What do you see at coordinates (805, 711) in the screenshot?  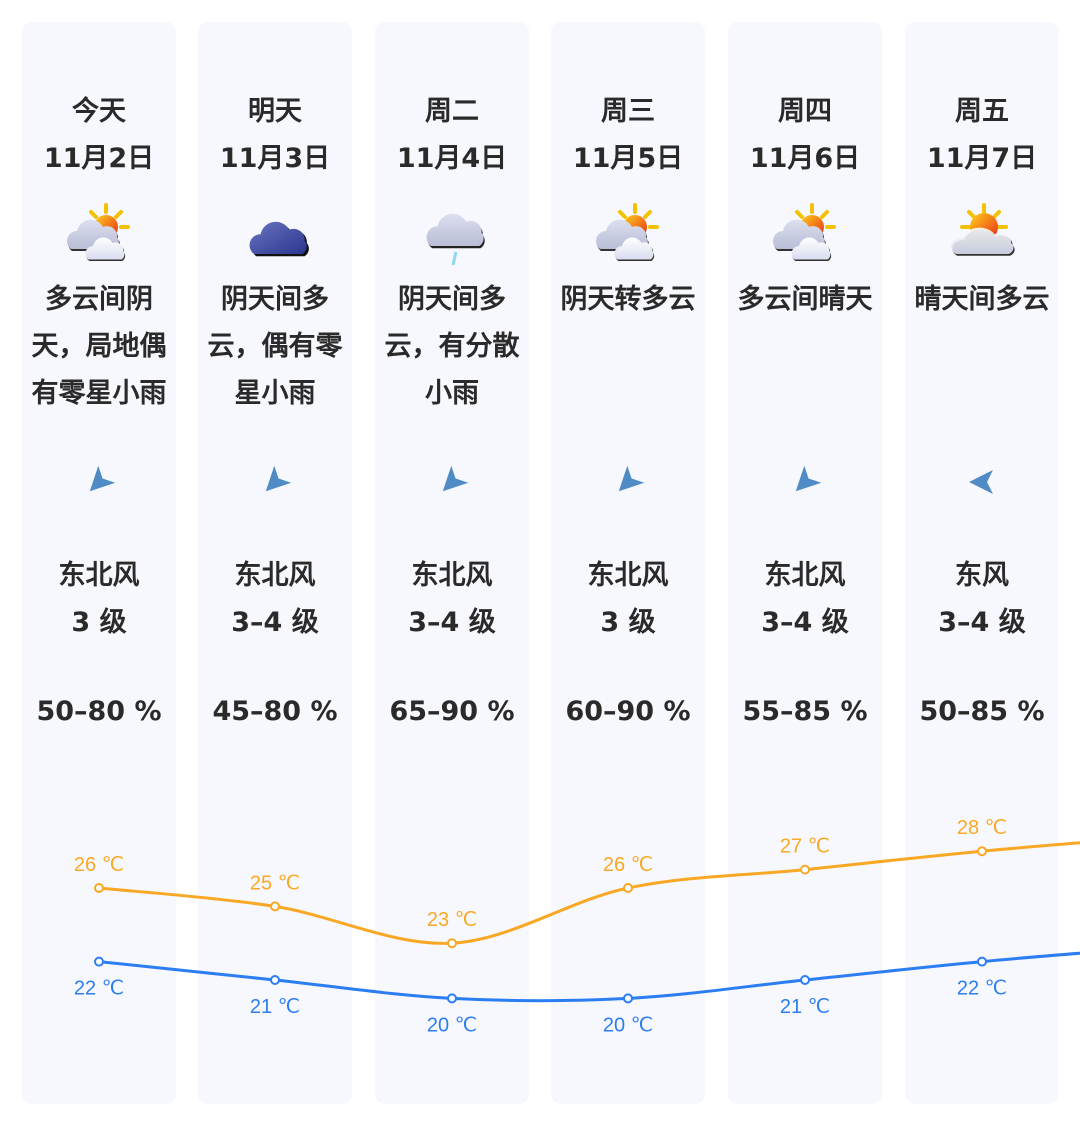 I see `humidity: 55–85 %` at bounding box center [805, 711].